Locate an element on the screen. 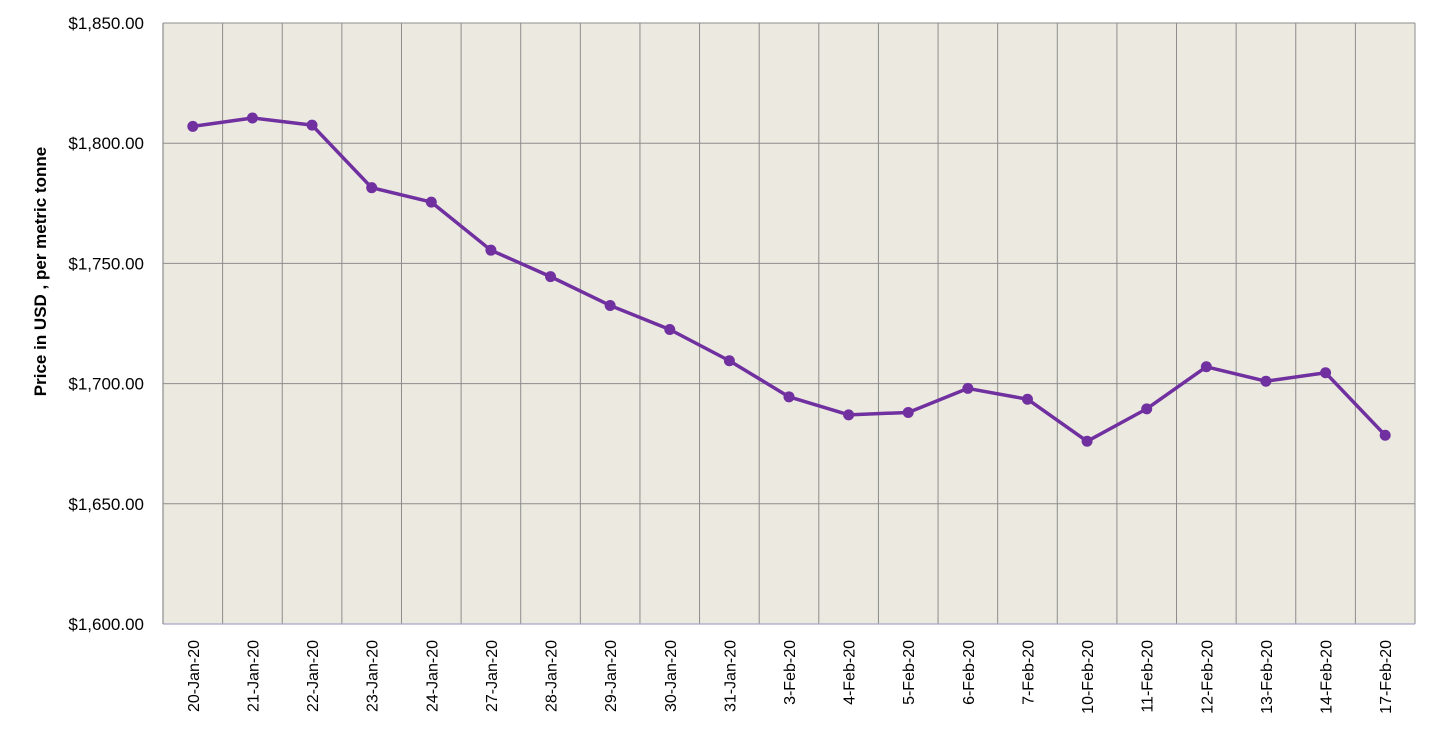 The image size is (1438, 737). x-tick-label: 28-Jan-20 is located at coordinates (552, 676).